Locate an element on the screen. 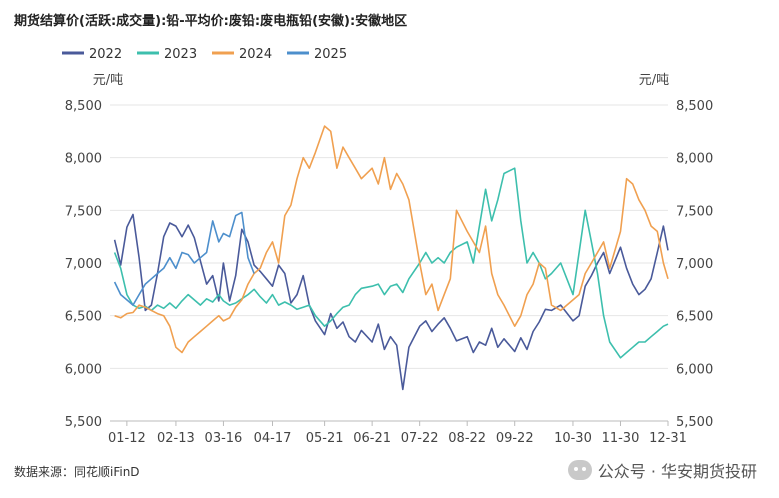  x-tick-label: 04-17 is located at coordinates (273, 438).